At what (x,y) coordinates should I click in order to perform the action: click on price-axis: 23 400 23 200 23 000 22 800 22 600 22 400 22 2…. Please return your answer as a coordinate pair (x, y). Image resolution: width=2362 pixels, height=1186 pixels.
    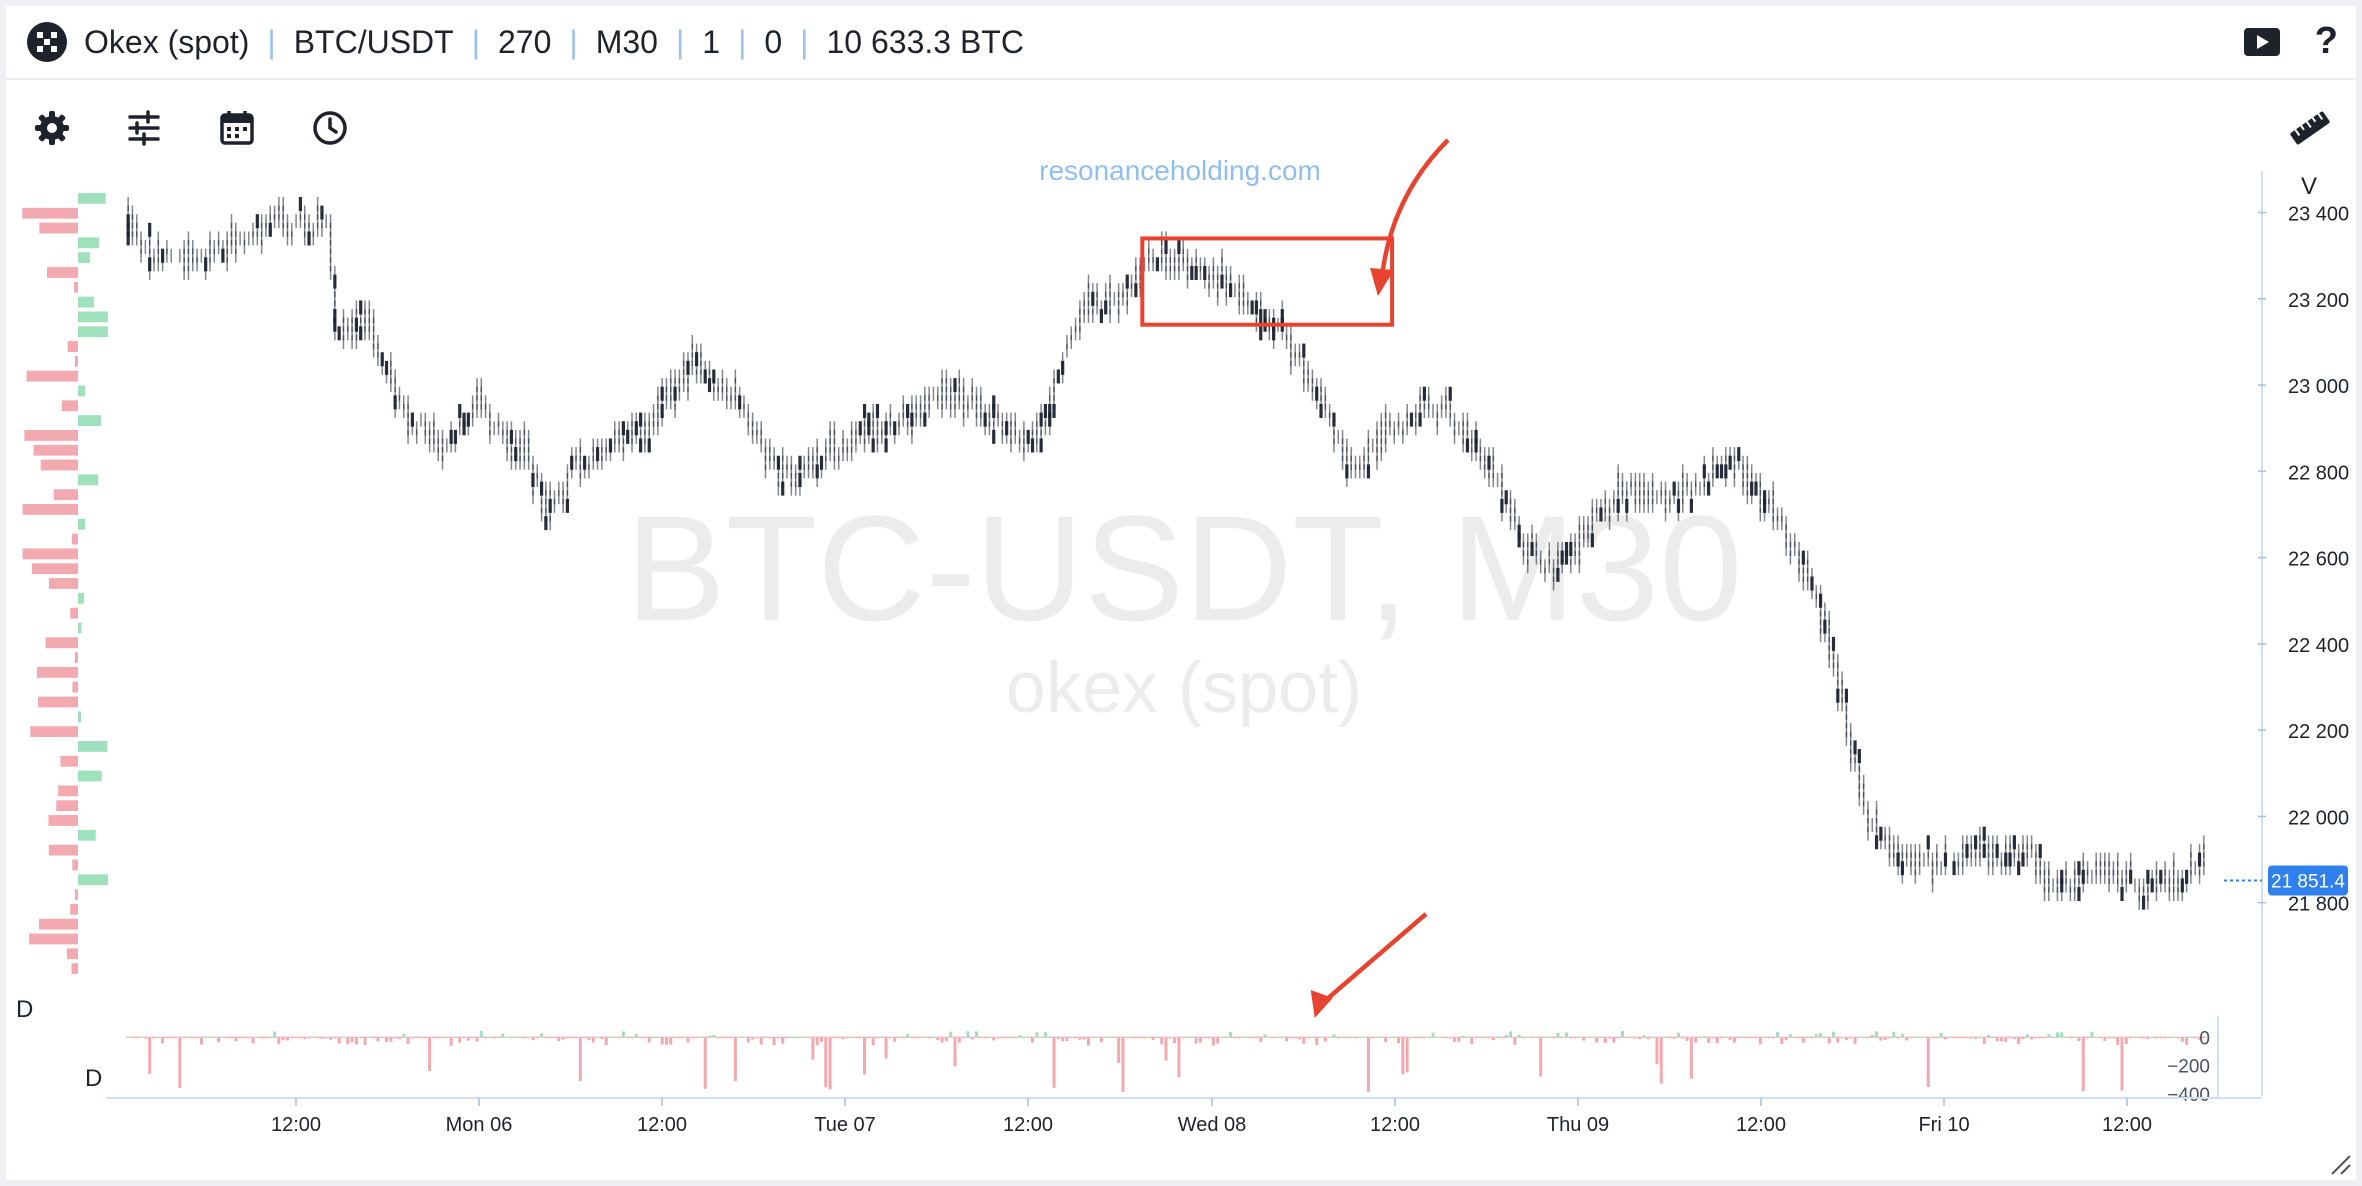
    Looking at the image, I should click on (2286, 633).